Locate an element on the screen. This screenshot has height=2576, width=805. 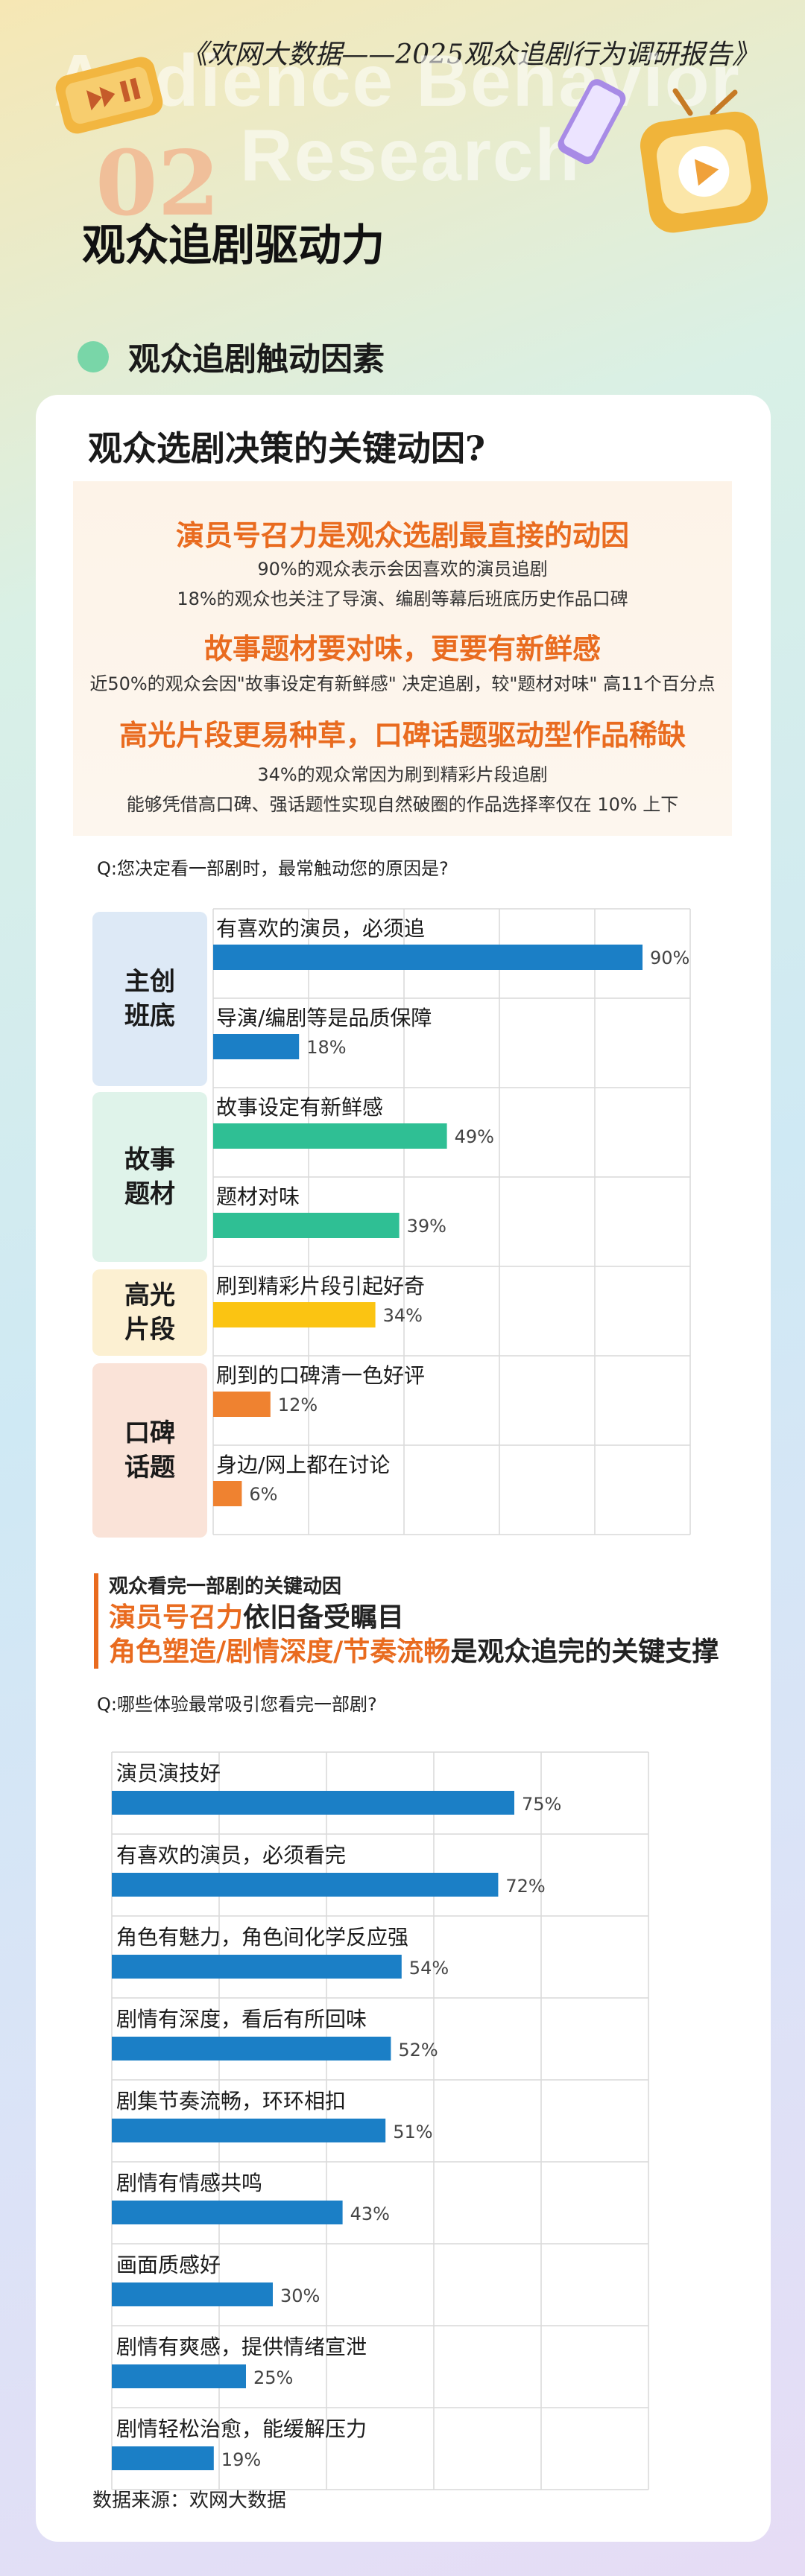
data-label: 72% is located at coordinates (525, 1887).